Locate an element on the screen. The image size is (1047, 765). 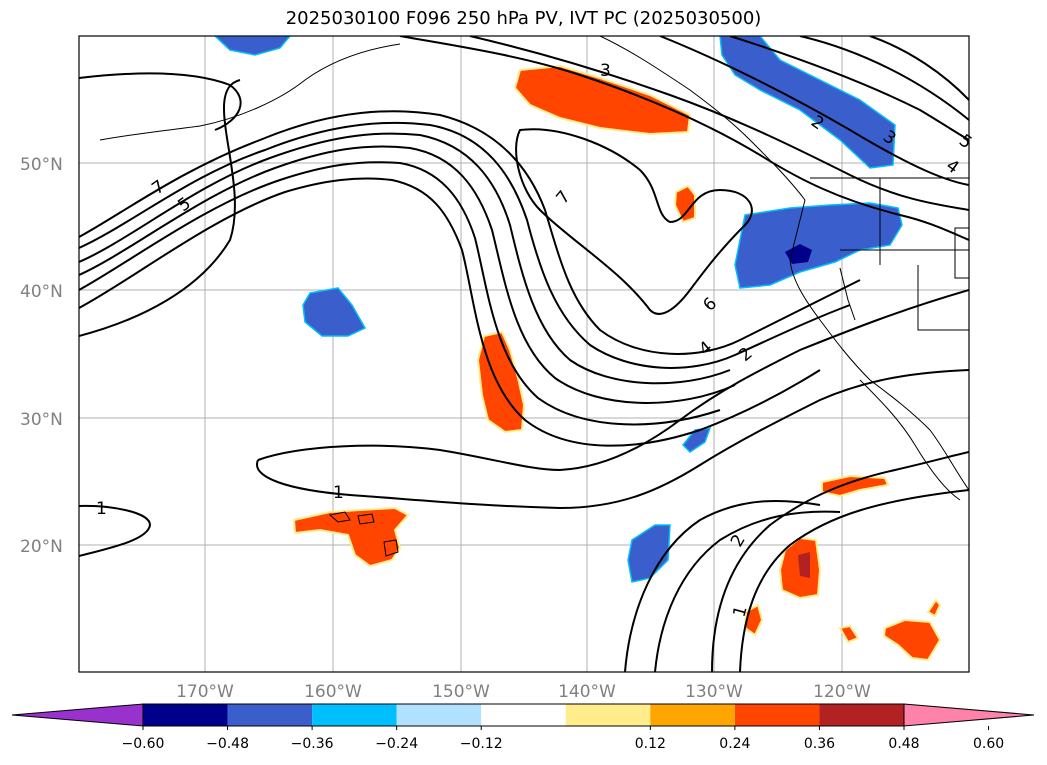
colorbar-tick-label: 0.12 is located at coordinates (650, 744).